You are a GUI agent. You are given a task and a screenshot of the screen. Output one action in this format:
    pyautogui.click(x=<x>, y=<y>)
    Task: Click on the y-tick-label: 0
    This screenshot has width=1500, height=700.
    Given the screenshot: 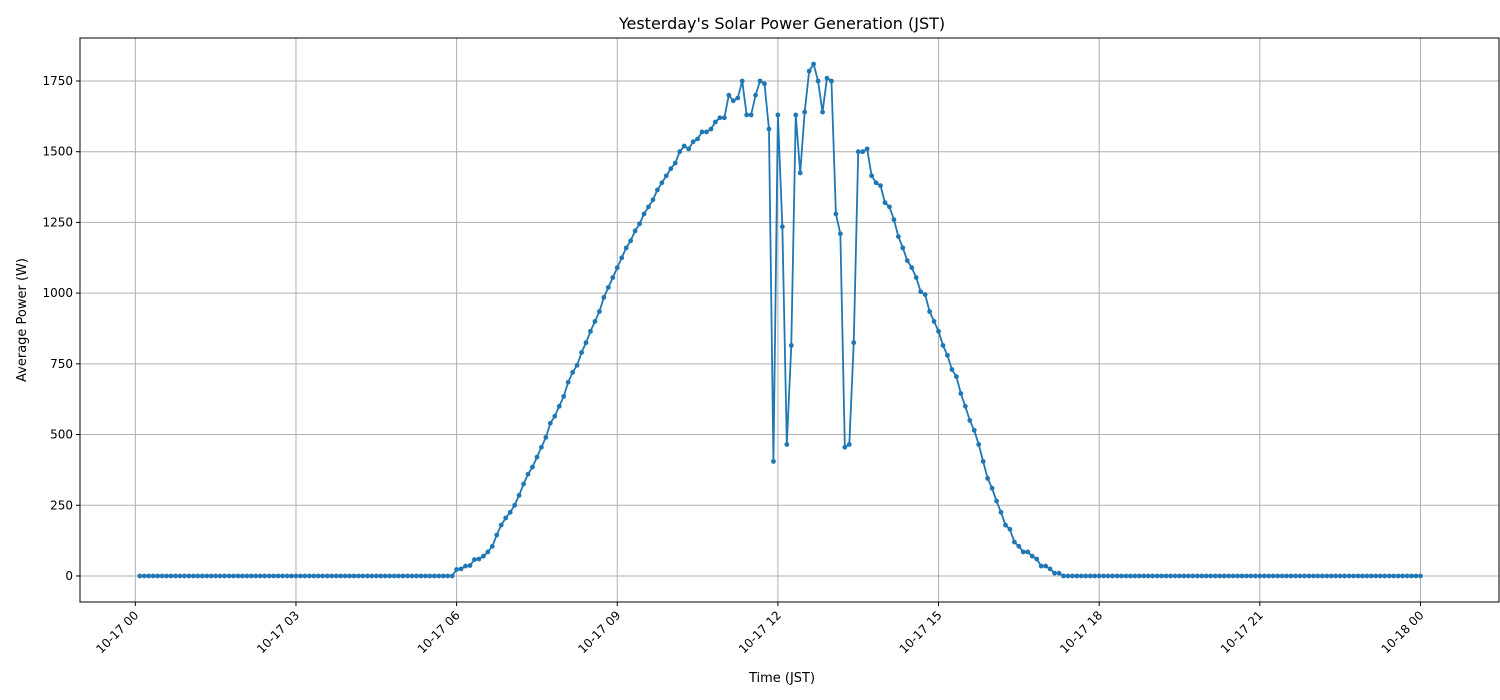 What is the action you would take?
    pyautogui.click(x=69, y=576)
    